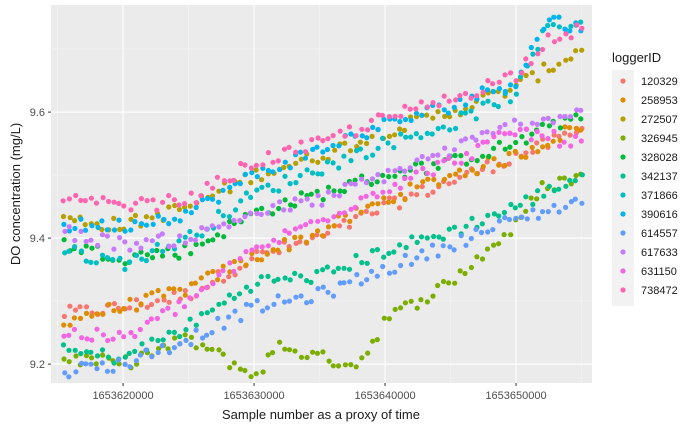  What do you see at coordinates (321, 414) in the screenshot?
I see `x-axis-title: Sample number as a proxy of time` at bounding box center [321, 414].